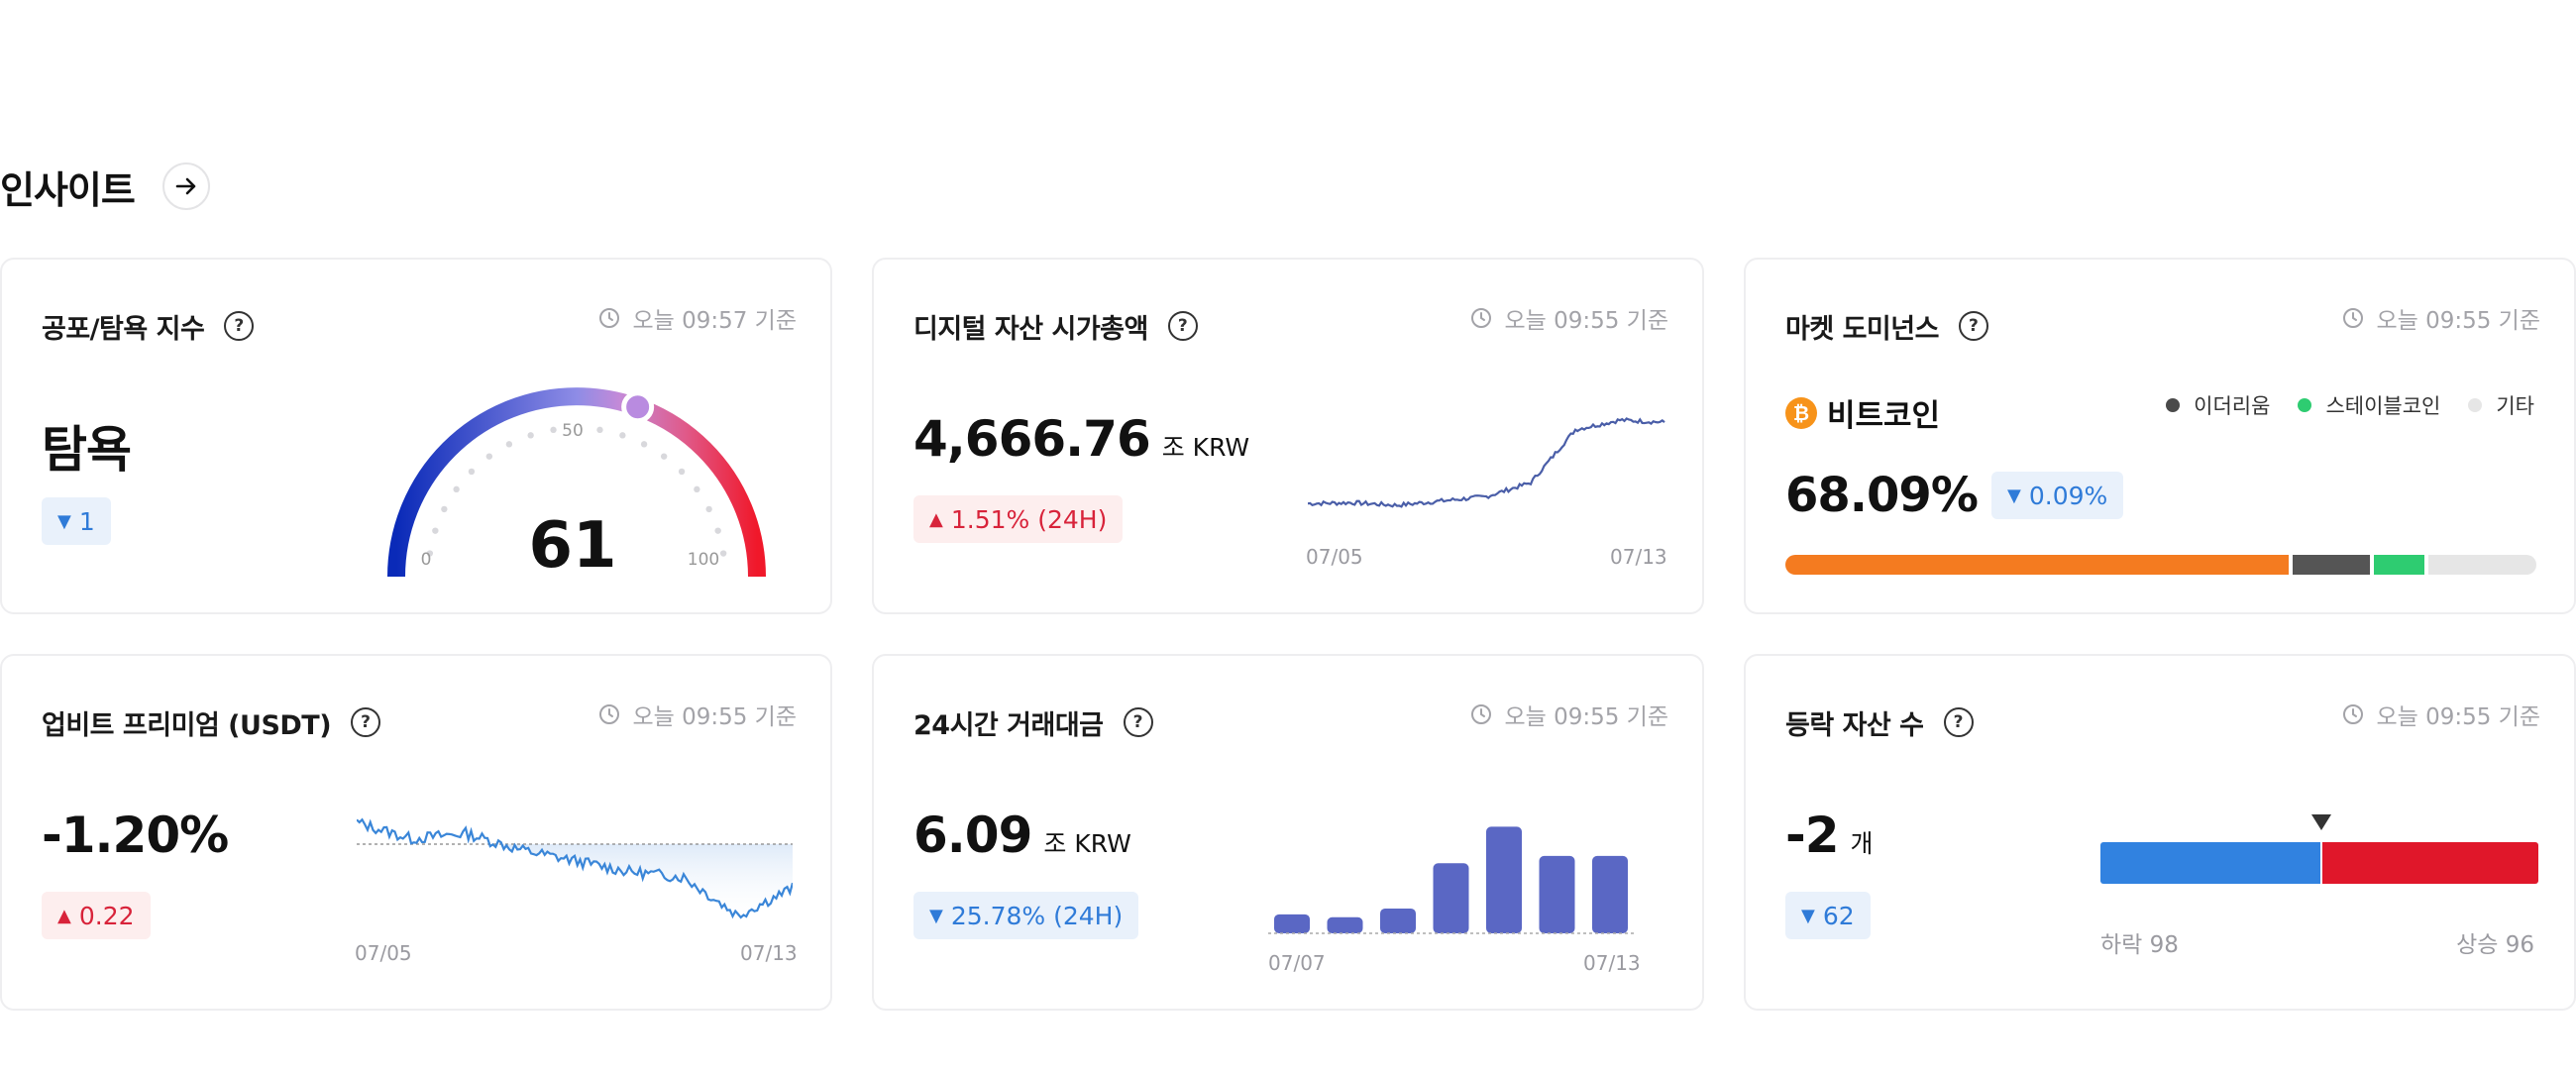 This screenshot has height=1076, width=2576. What do you see at coordinates (1862, 329) in the screenshot?
I see `card-title: 마켓 도미넌스` at bounding box center [1862, 329].